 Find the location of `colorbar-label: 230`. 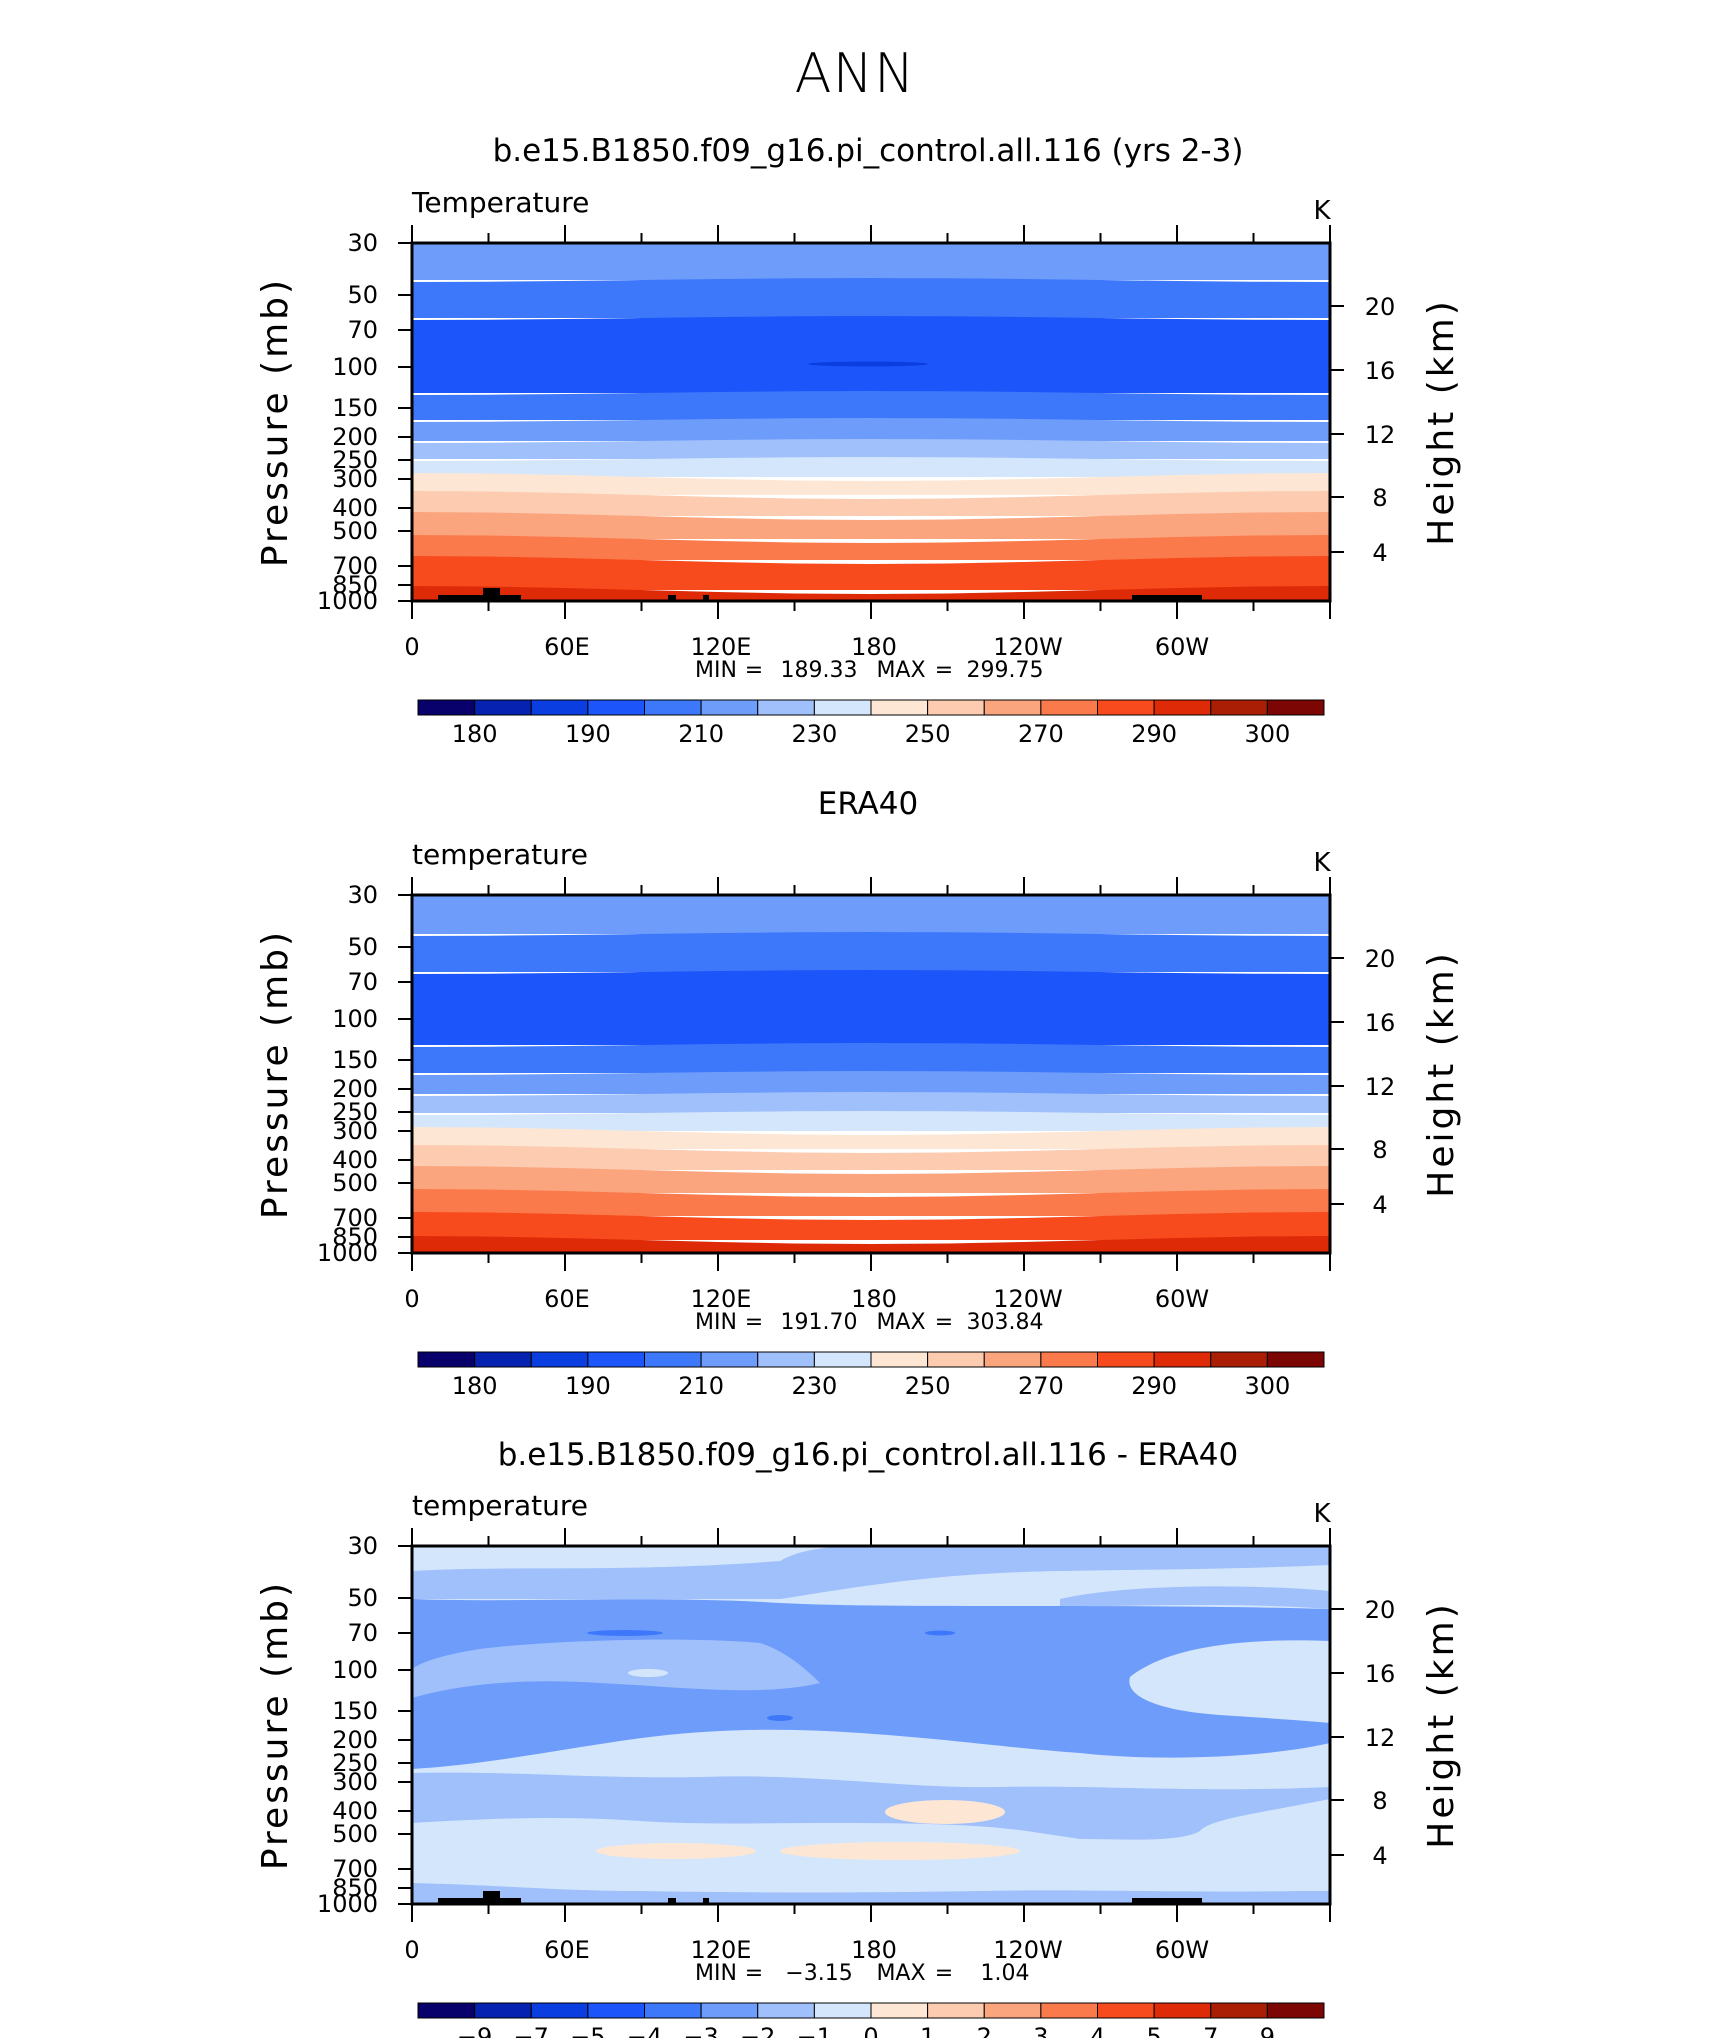

colorbar-label: 230 is located at coordinates (814, 734).